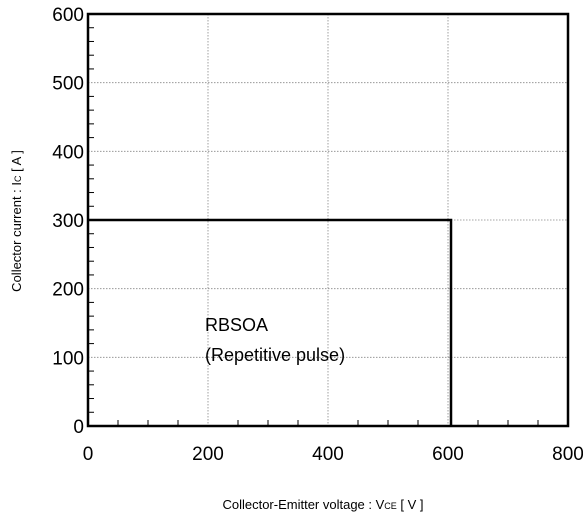 The width and height of the screenshot is (583, 520). What do you see at coordinates (16, 221) in the screenshot?
I see `y-axis-label: Collector current : IC [ A ]` at bounding box center [16, 221].